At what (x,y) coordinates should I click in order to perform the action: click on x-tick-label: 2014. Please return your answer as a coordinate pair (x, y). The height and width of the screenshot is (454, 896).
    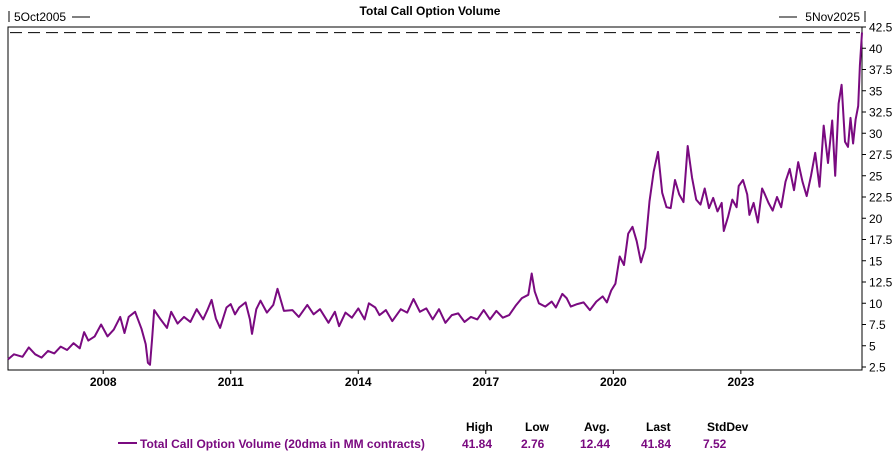
    Looking at the image, I should click on (358, 382).